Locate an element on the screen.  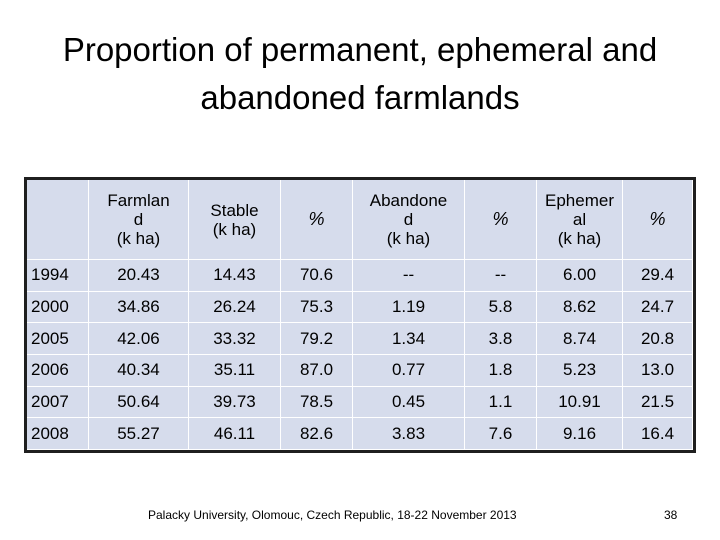
table-cell: 40.34 is located at coordinates (139, 370).